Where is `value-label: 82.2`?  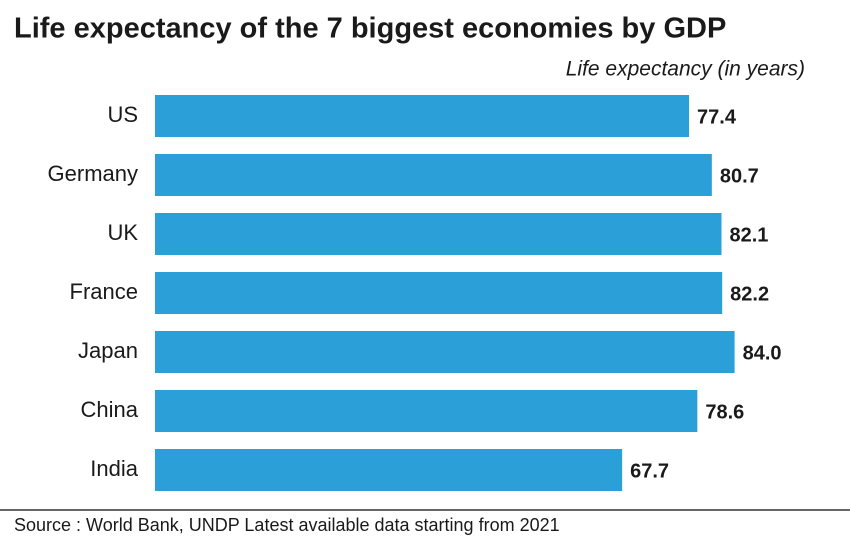
value-label: 82.2 is located at coordinates (749, 294).